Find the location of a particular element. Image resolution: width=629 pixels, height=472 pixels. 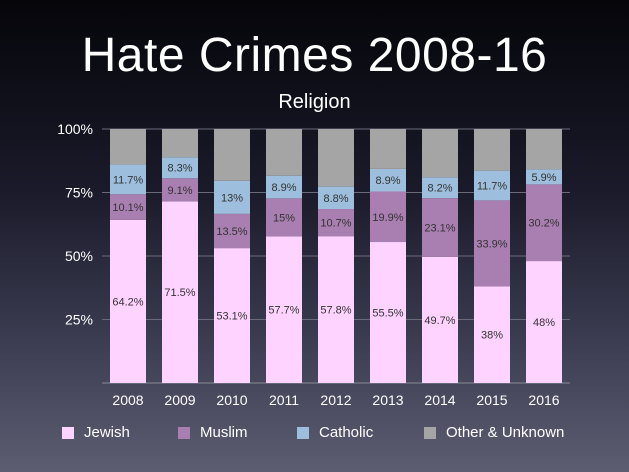

data-label: 10.7% is located at coordinates (335, 224).